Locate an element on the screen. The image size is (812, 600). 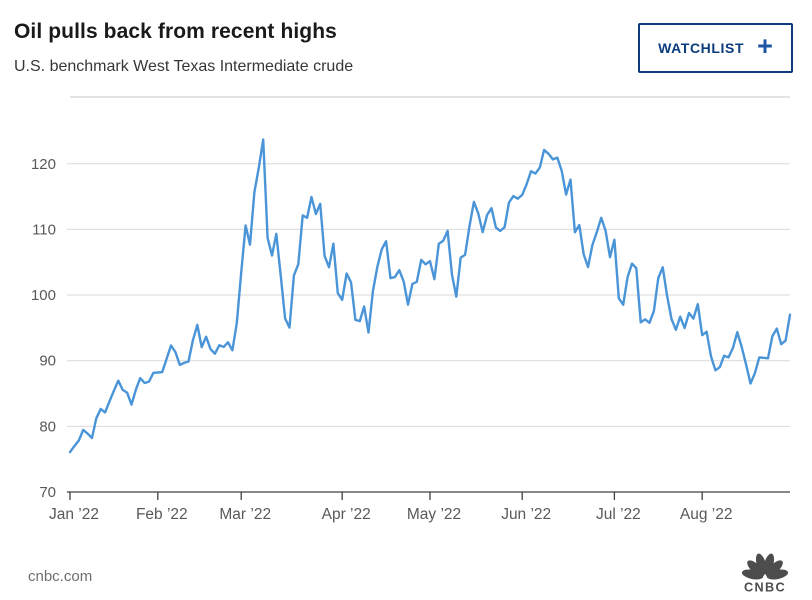
page-title: Oil pulls back from recent highs is located at coordinates (175, 31).